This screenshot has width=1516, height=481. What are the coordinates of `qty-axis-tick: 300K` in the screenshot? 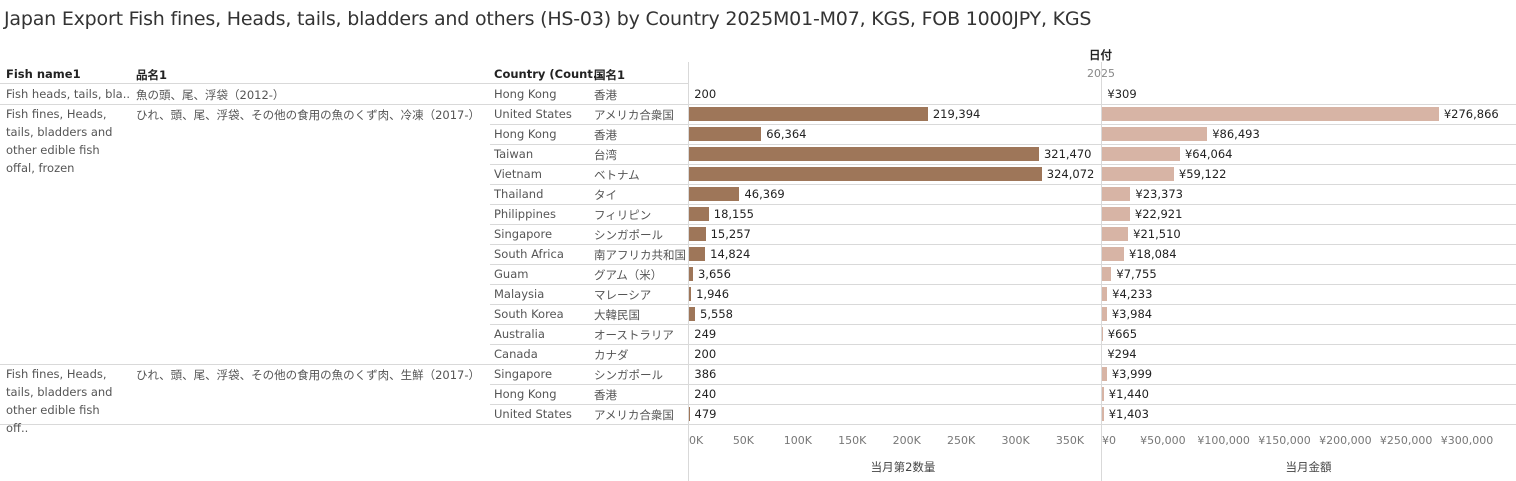 It's located at (1015, 440).